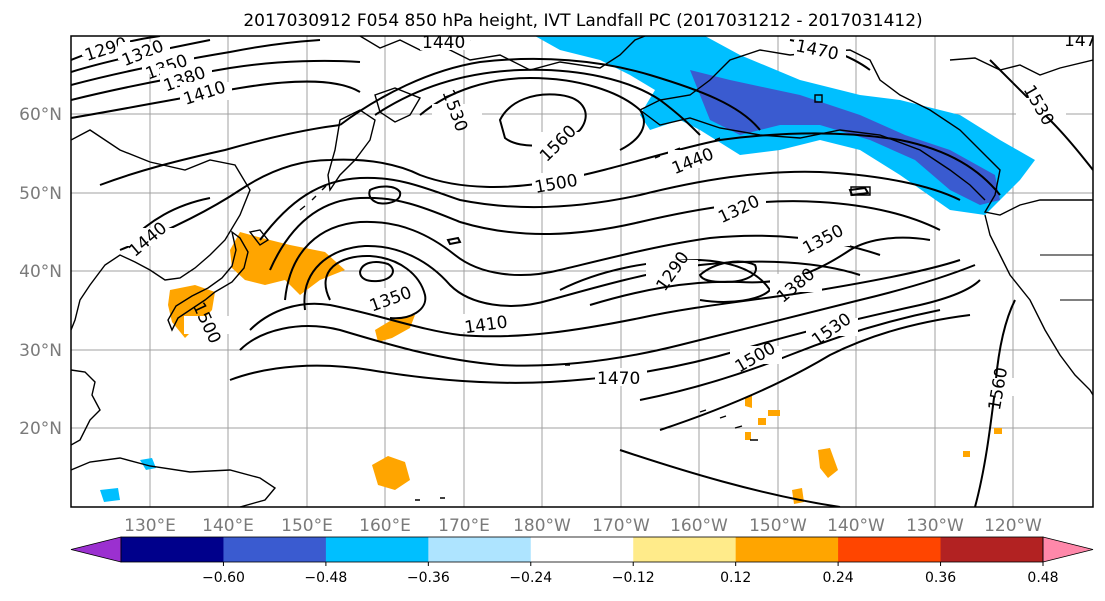  Describe the element at coordinates (633, 578) in the screenshot. I see `colorbar-tick-label: −0.12` at that location.